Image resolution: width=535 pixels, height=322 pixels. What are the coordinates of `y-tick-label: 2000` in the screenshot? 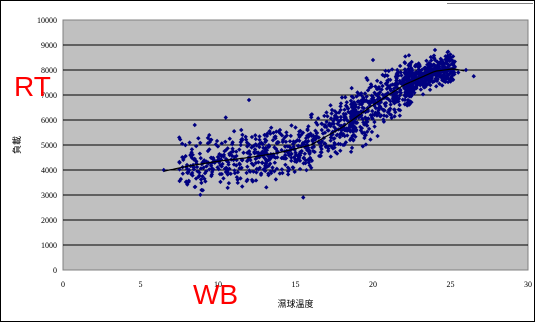 It's located at (49, 220).